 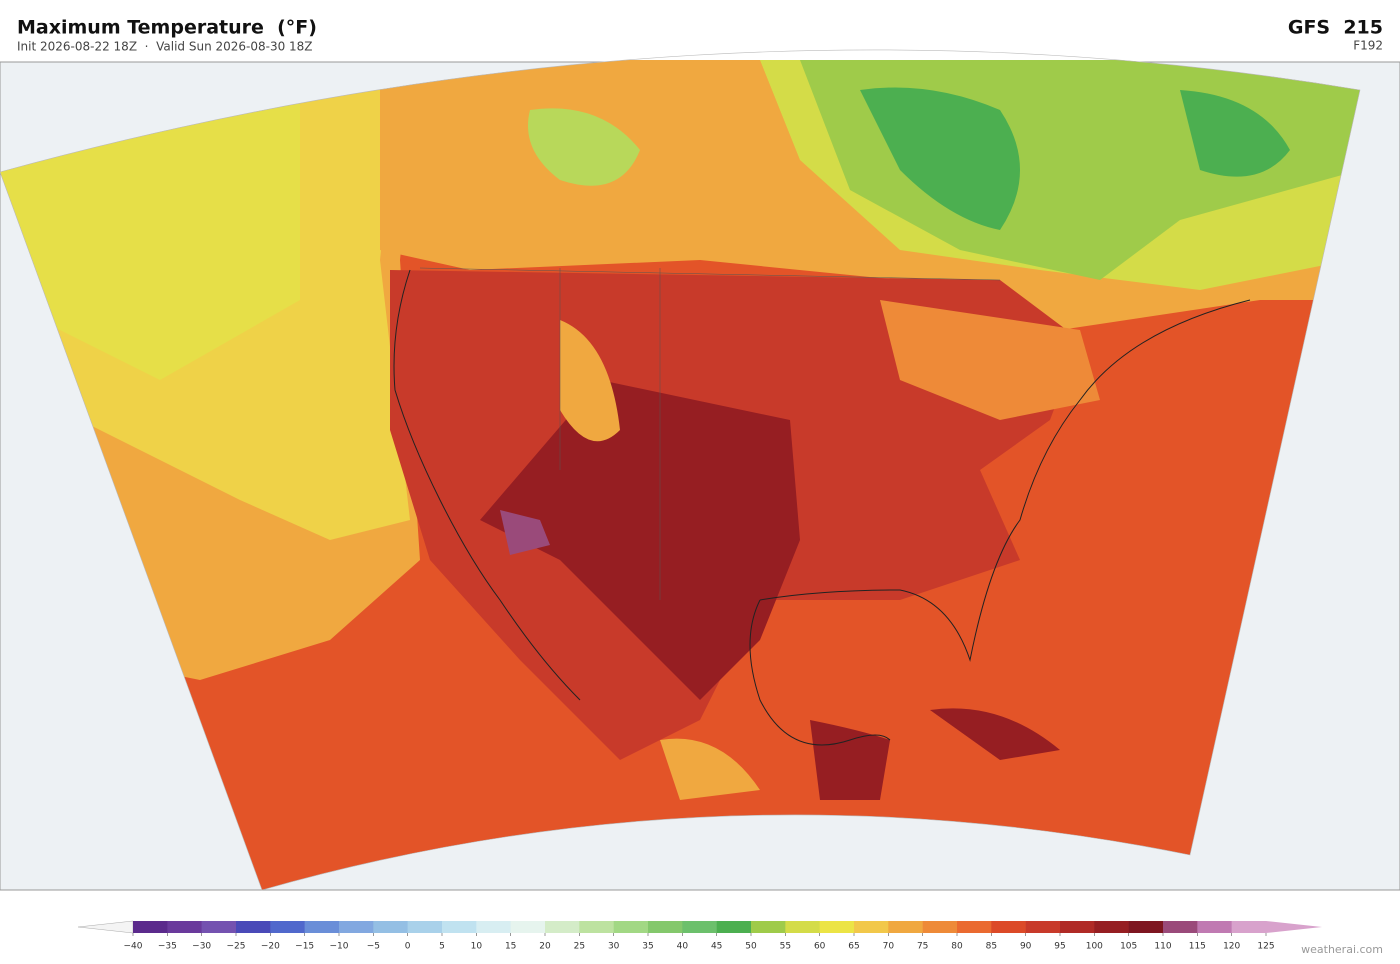 What do you see at coordinates (853, 947) in the screenshot?
I see `colorbar-tick-label: 65` at bounding box center [853, 947].